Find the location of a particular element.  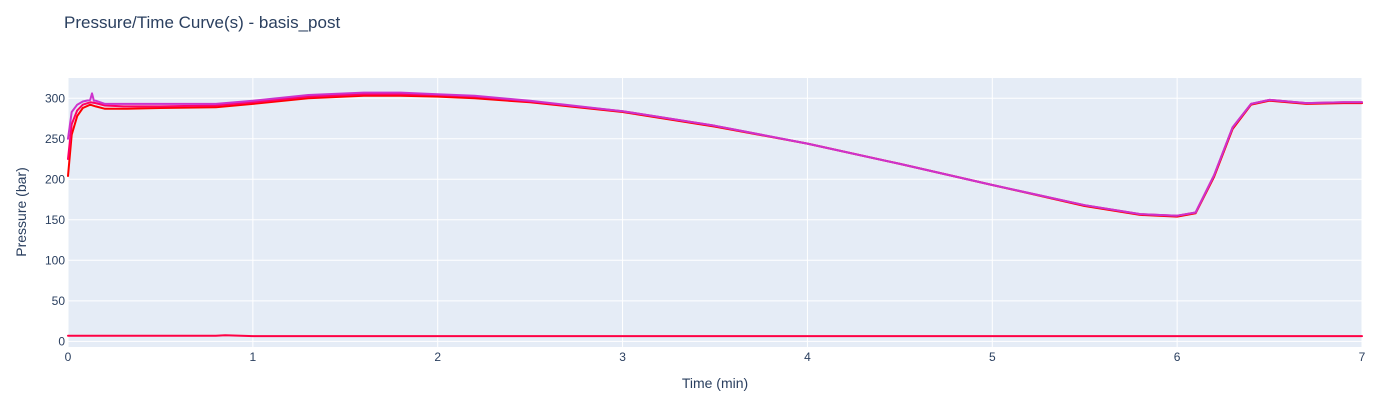

y-tick-label: 50 is located at coordinates (59, 301).